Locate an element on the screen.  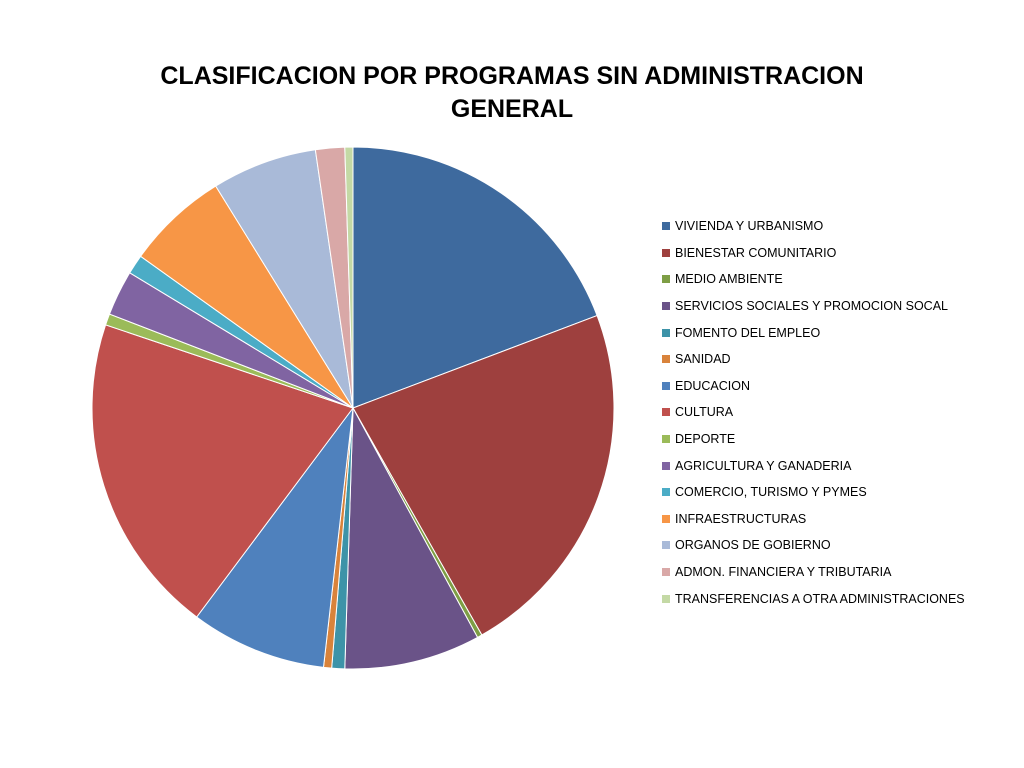
legend-item: ADMON. FINANCIERA Y TRIBUTARIA is located at coordinates (813, 572).